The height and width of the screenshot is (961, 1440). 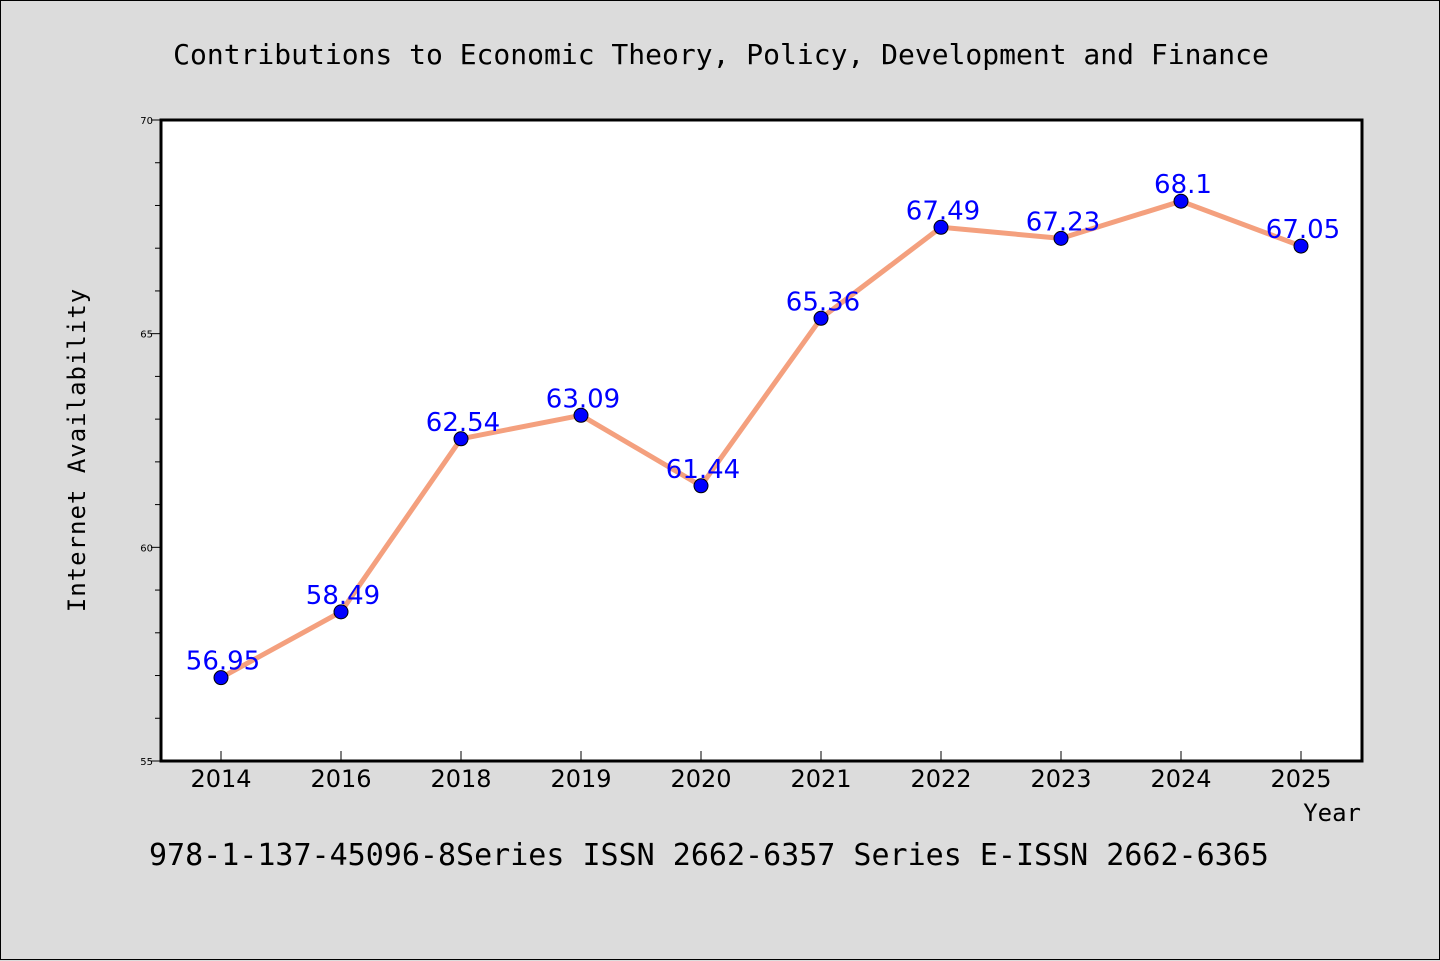 What do you see at coordinates (1332, 813) in the screenshot?
I see `x-axis-label: Year` at bounding box center [1332, 813].